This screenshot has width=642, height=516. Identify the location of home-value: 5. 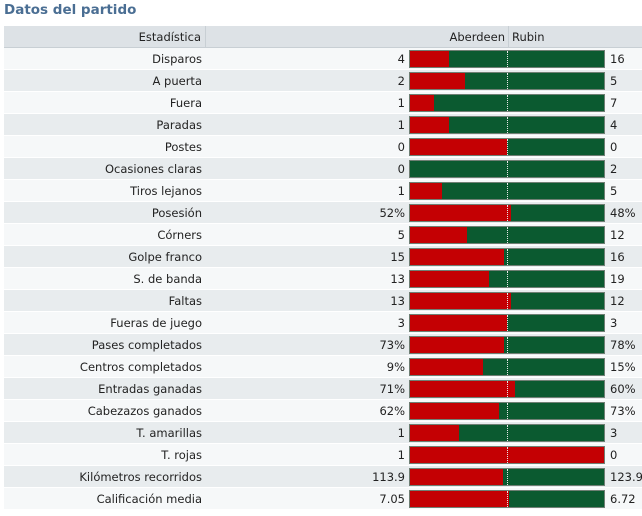
(401, 234).